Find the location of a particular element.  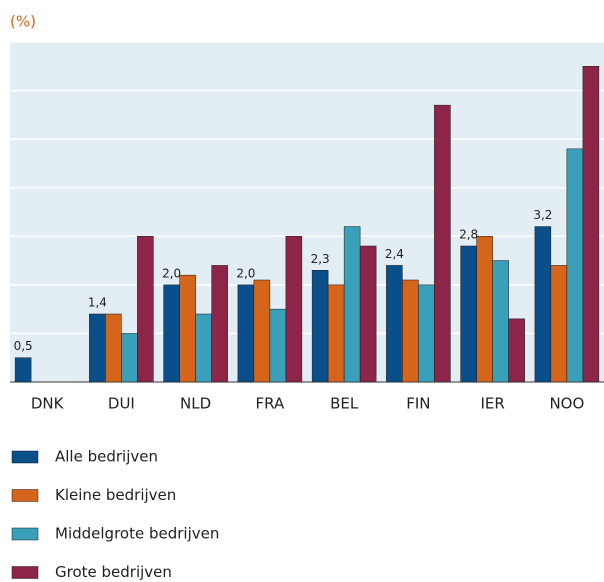

legend-label: Alle bedrijven is located at coordinates (106, 457).